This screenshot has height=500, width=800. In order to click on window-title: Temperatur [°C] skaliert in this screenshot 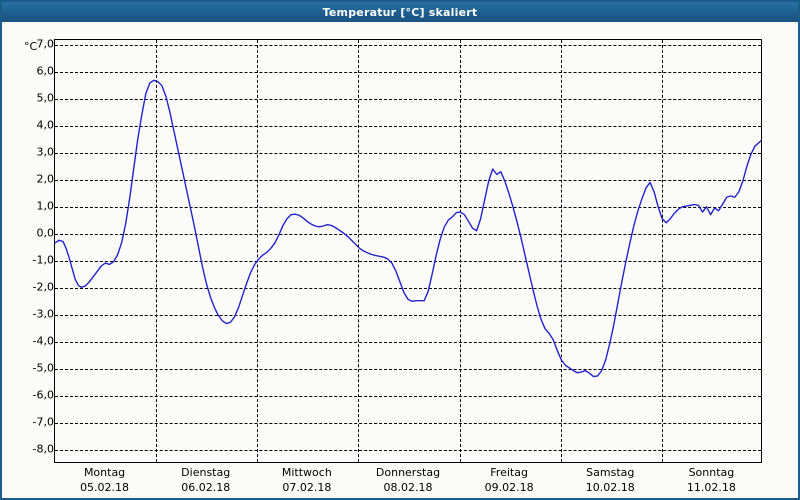, I will do `click(400, 12)`.